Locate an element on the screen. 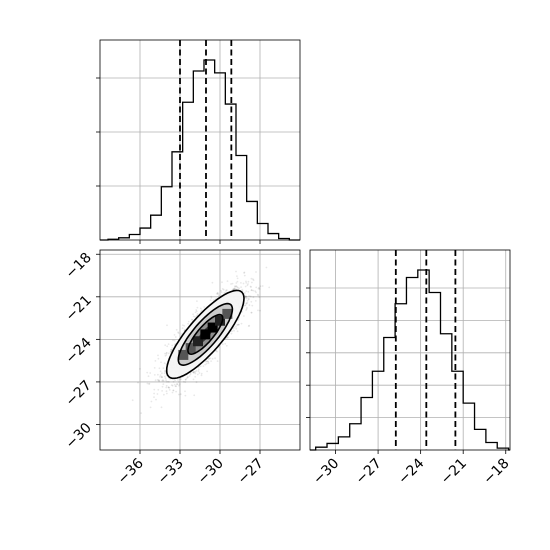 The height and width of the screenshot is (550, 550). x-tick-label: −18 is located at coordinates (496, 472).